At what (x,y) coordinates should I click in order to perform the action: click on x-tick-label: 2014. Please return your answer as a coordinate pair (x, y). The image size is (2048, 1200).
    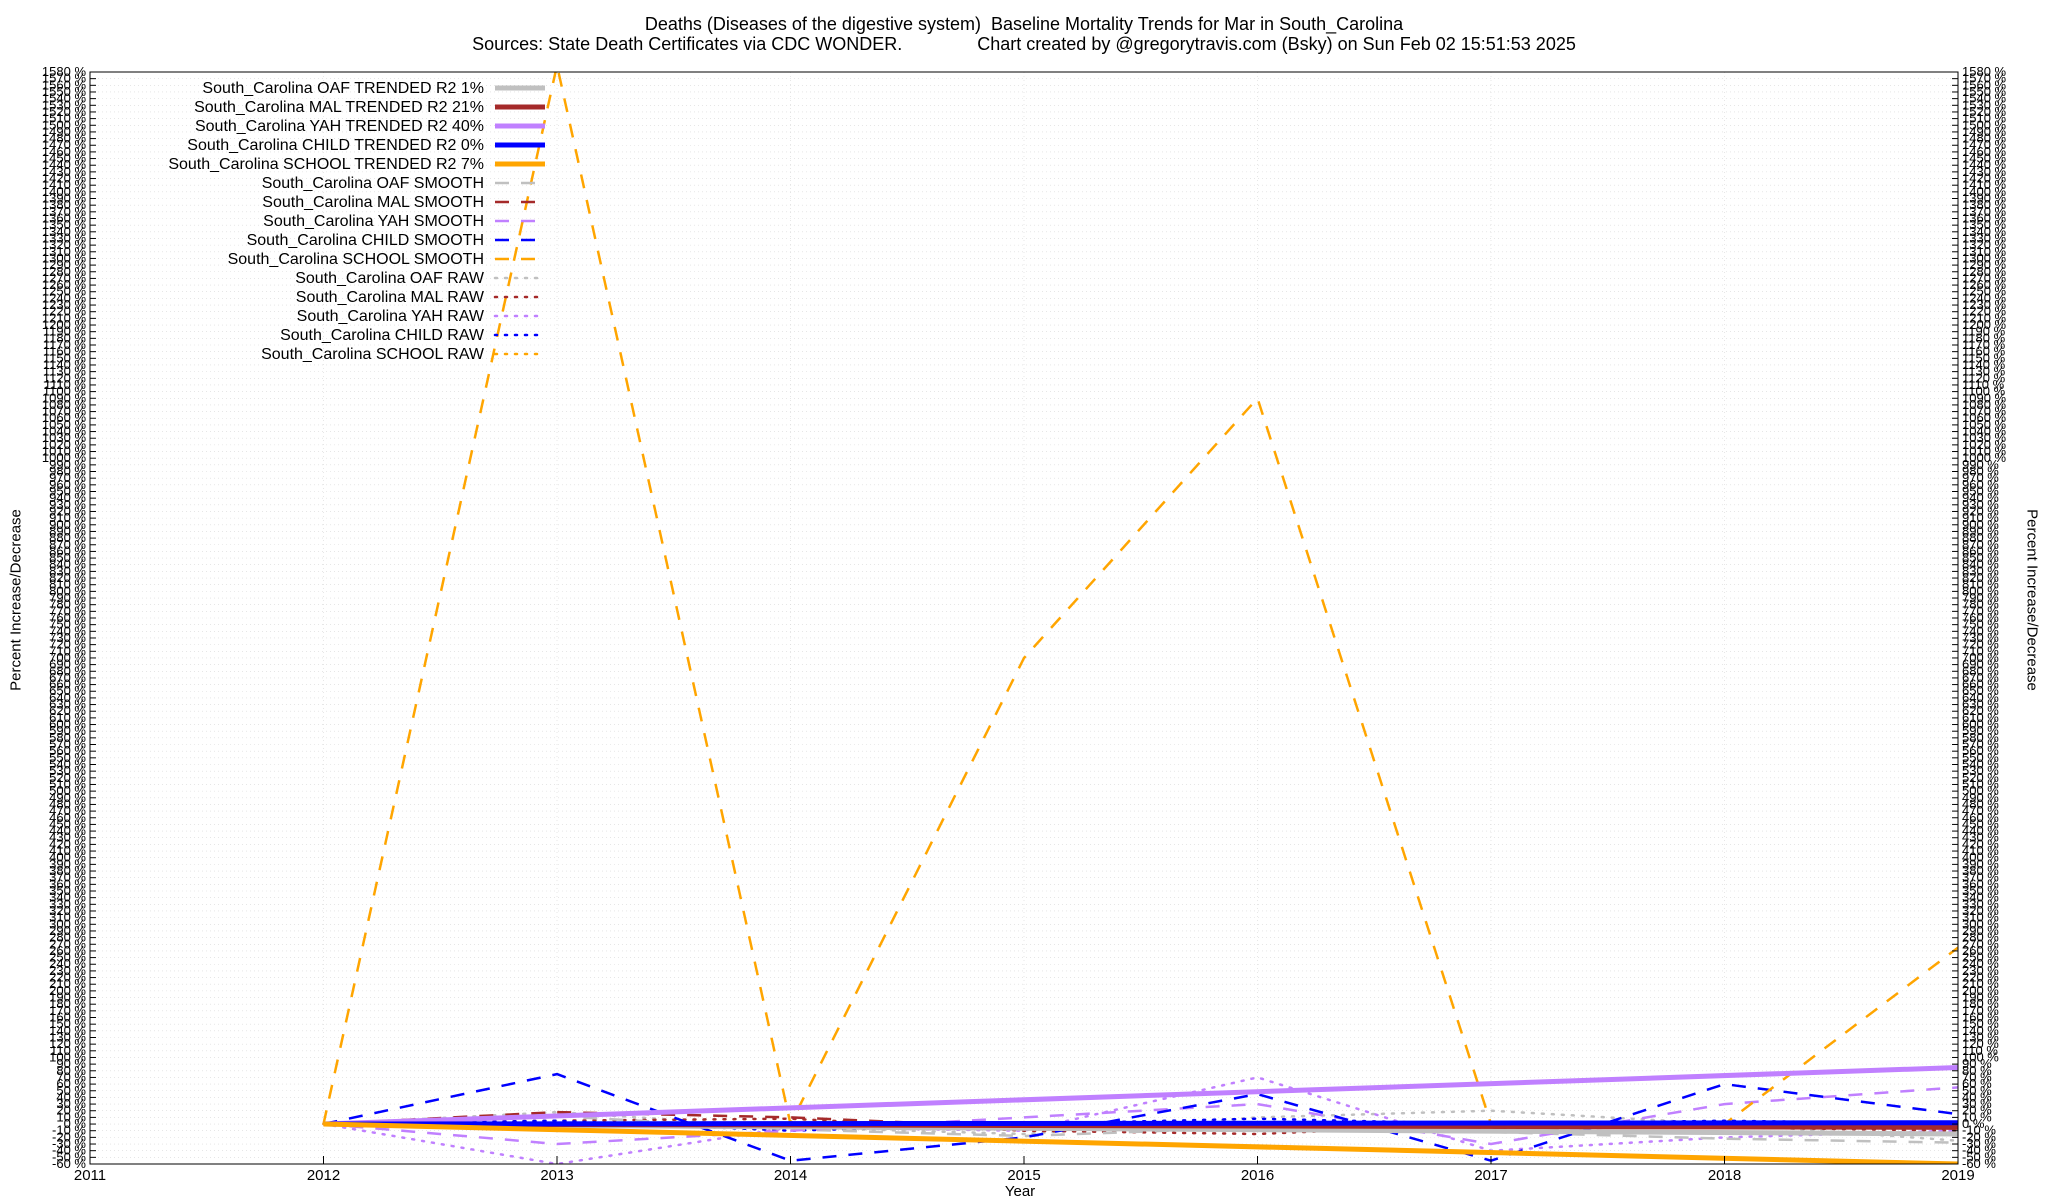
    Looking at the image, I should click on (790, 1175).